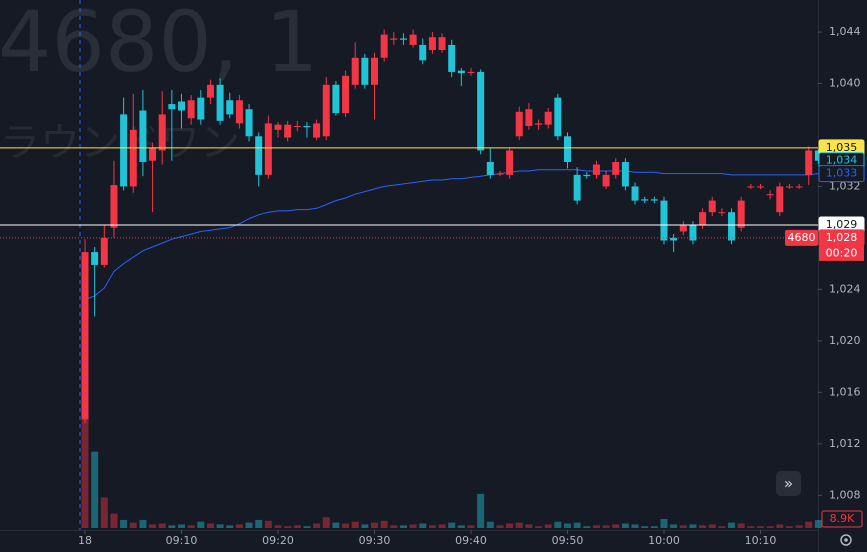 Image resolution: width=867 pixels, height=552 pixels. I want to click on watermark: 4680, 1 ラウンドワン, so click(159, 83).